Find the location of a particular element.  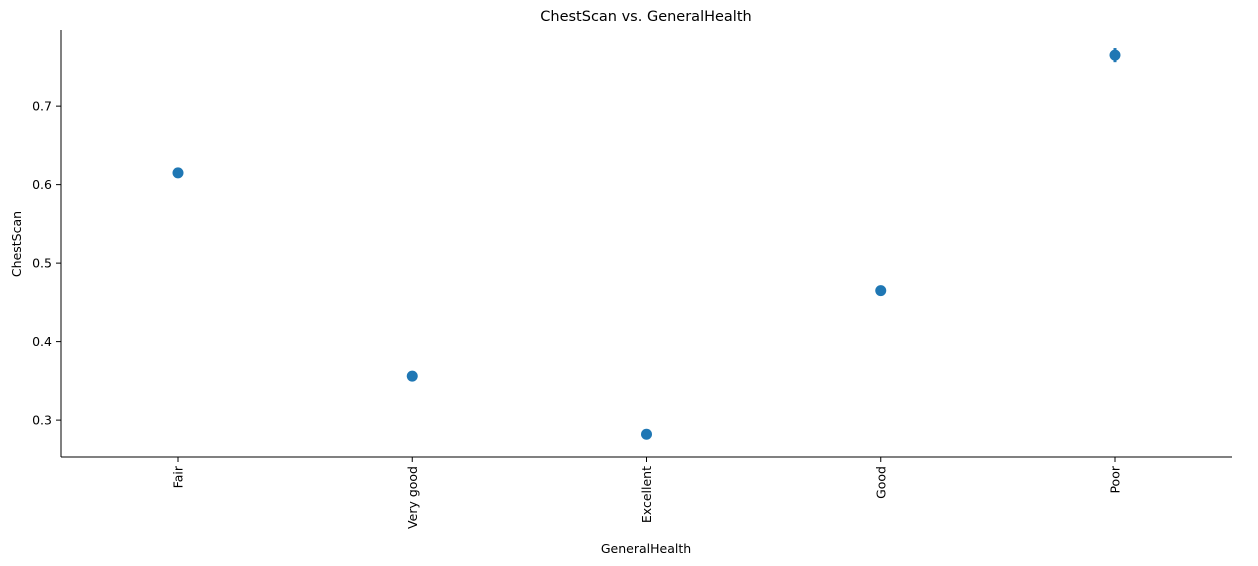

x-tick-label: Excellent is located at coordinates (646, 494).